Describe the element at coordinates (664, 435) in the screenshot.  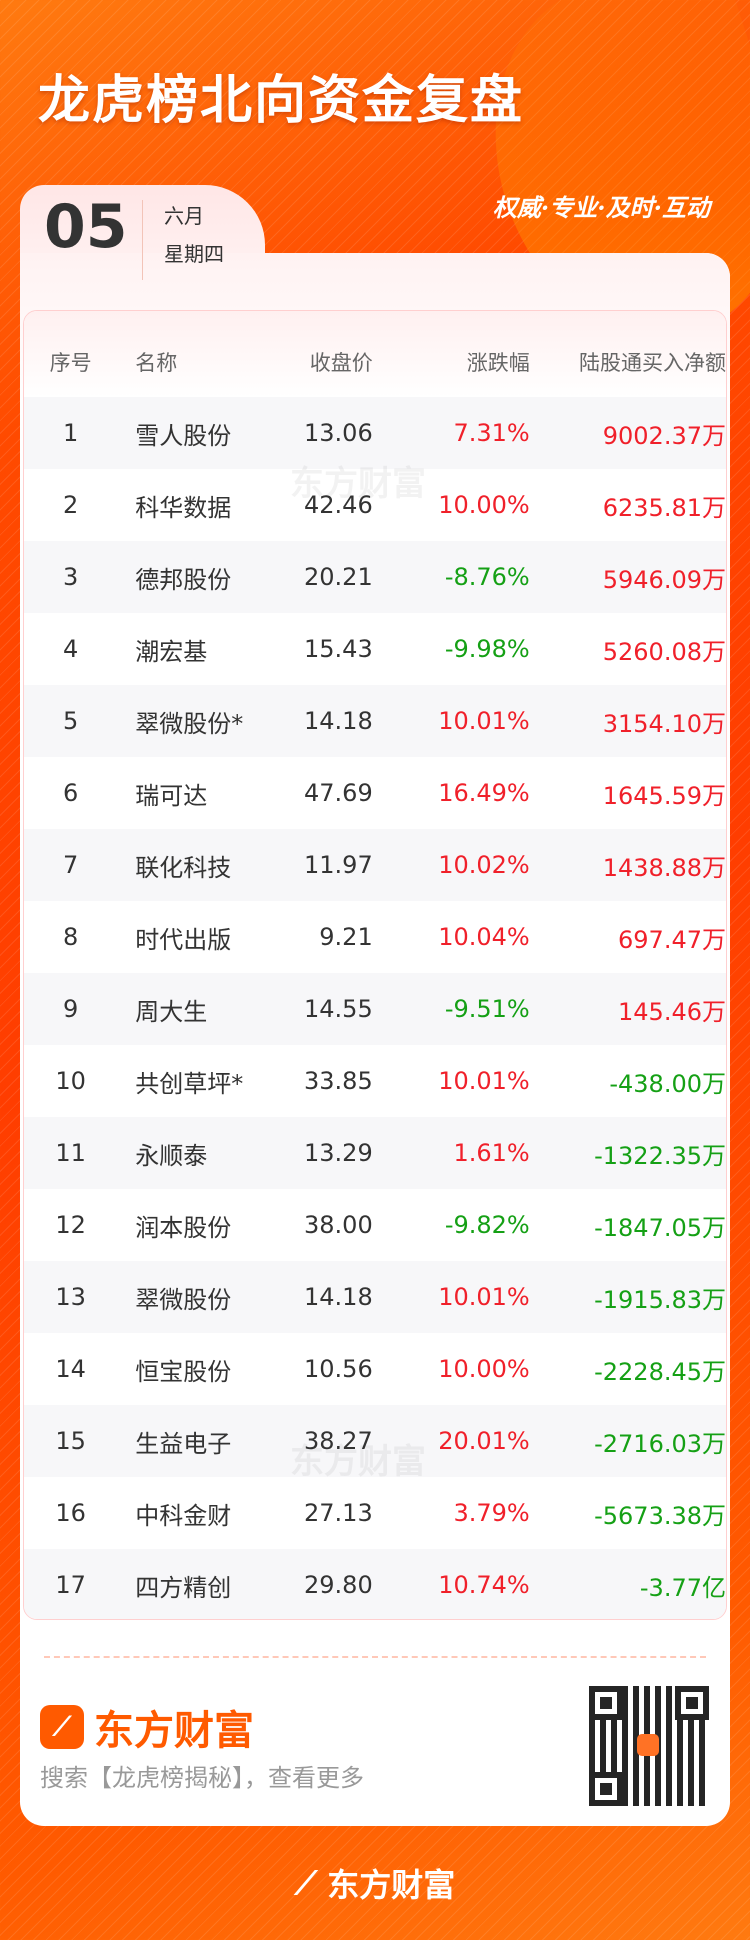
I see `net-buy: 9002.37万` at that location.